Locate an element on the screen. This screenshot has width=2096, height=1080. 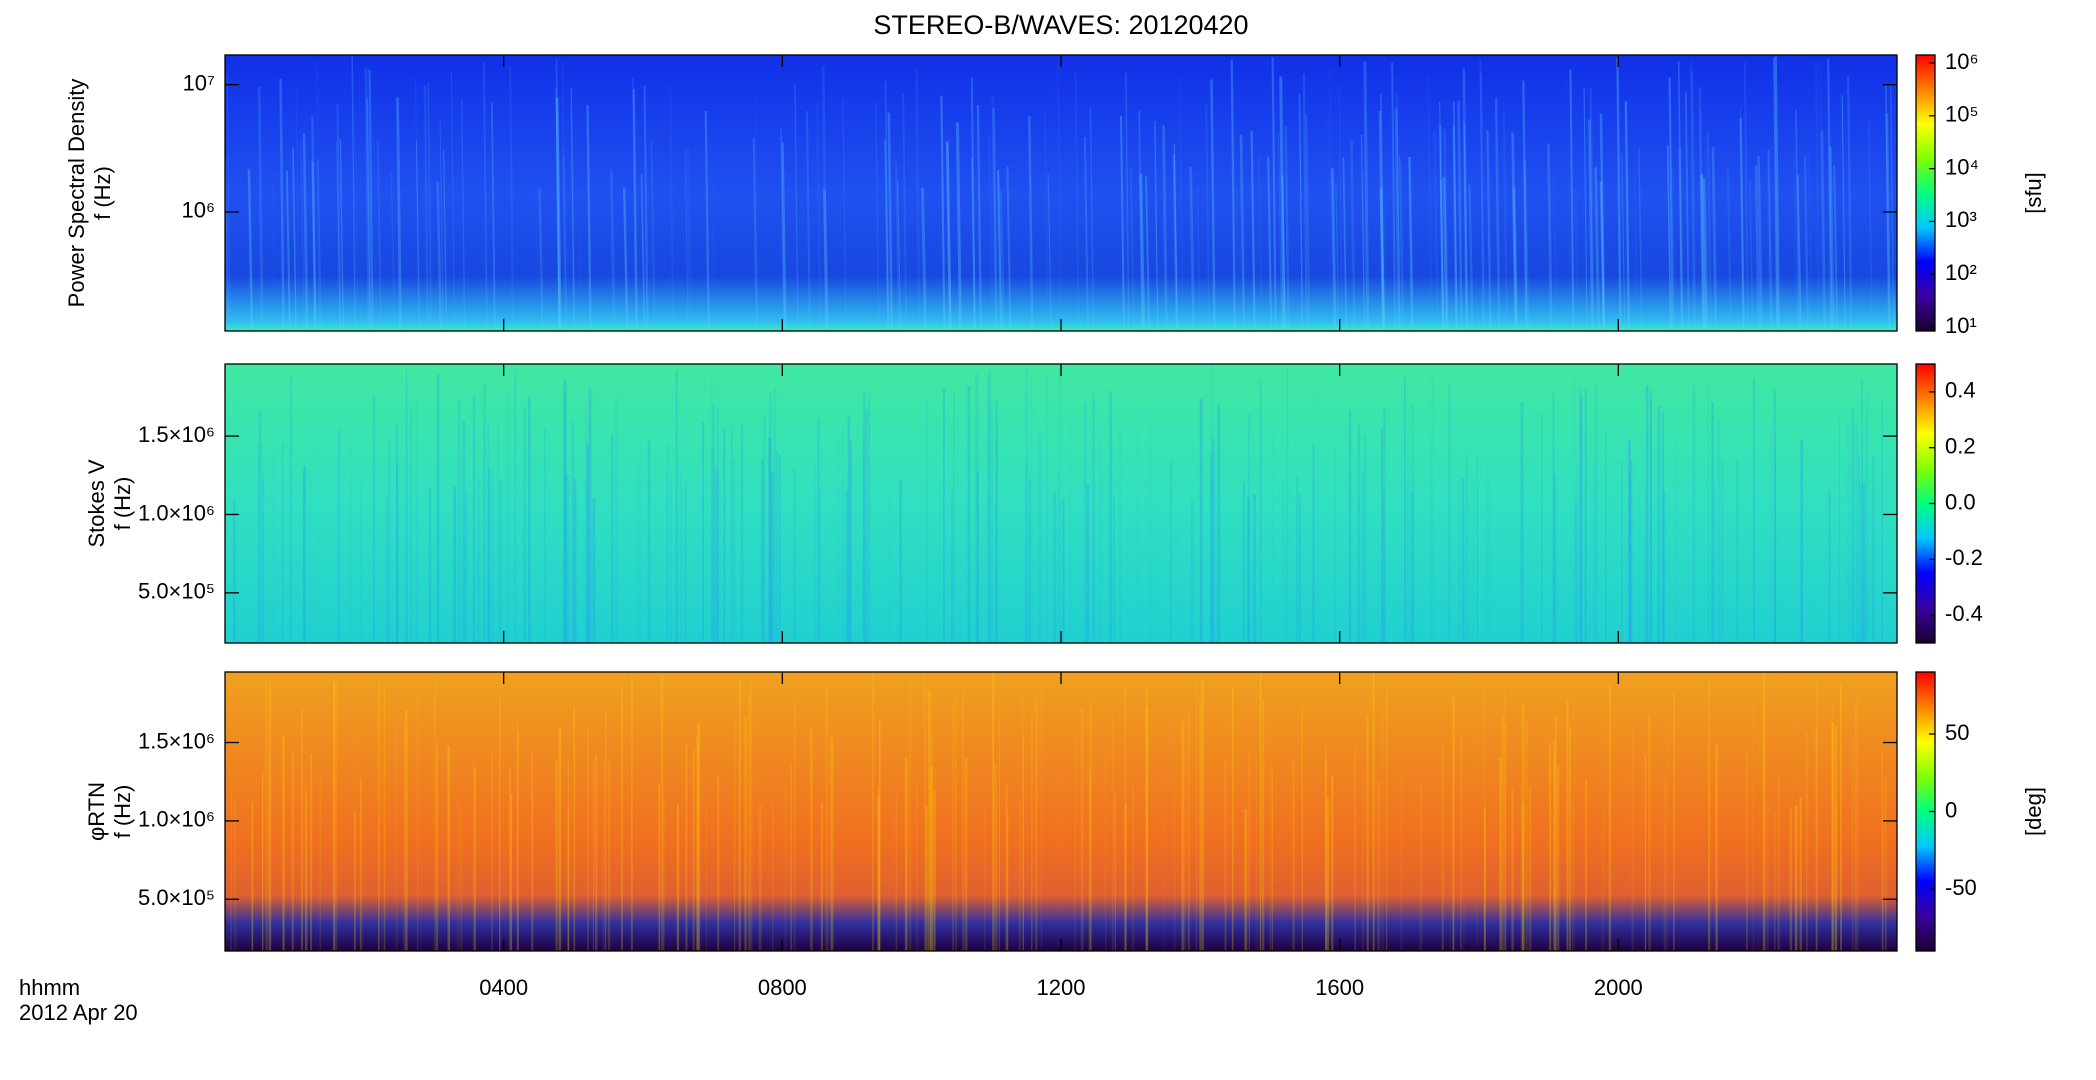
colorbar-tick-label: -50 is located at coordinates (1961, 887).